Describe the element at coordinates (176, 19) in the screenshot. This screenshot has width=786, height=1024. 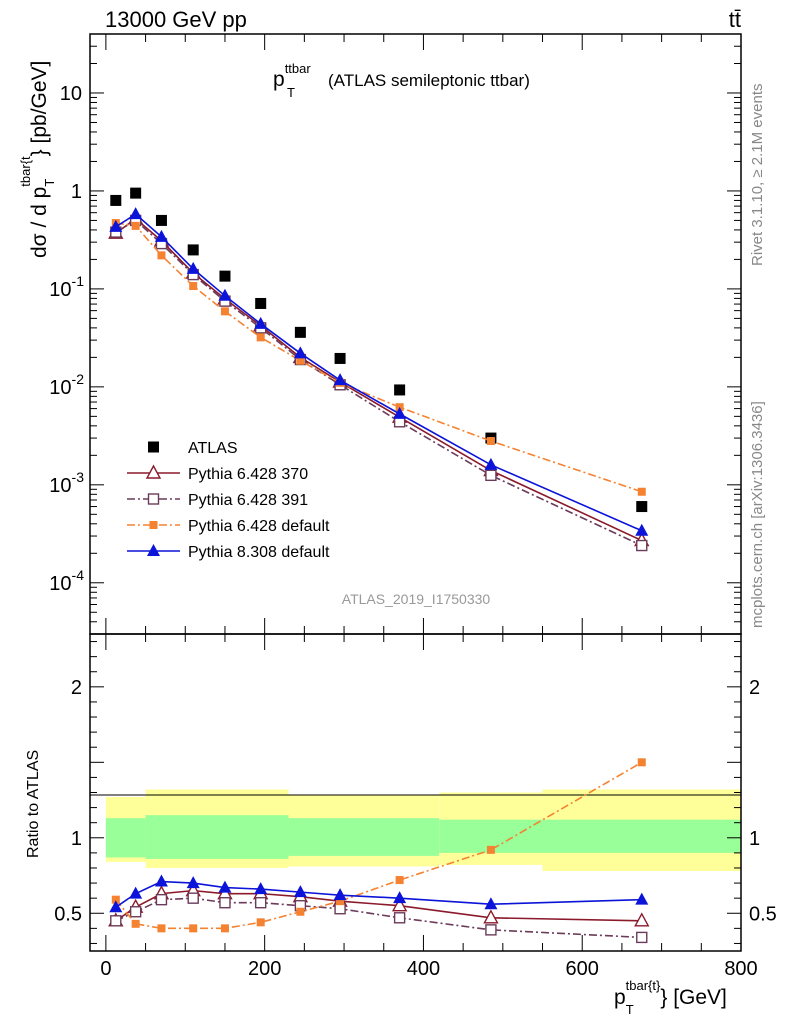
I see `header-process: 13000 GeV pp` at that location.